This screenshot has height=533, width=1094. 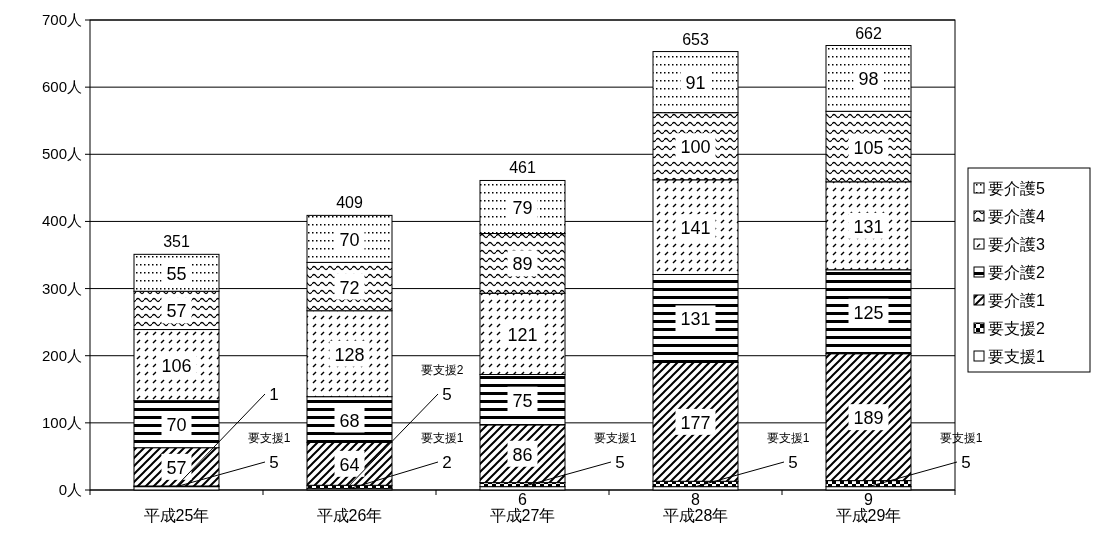 I want to click on data-label: 75, so click(x=522, y=400).